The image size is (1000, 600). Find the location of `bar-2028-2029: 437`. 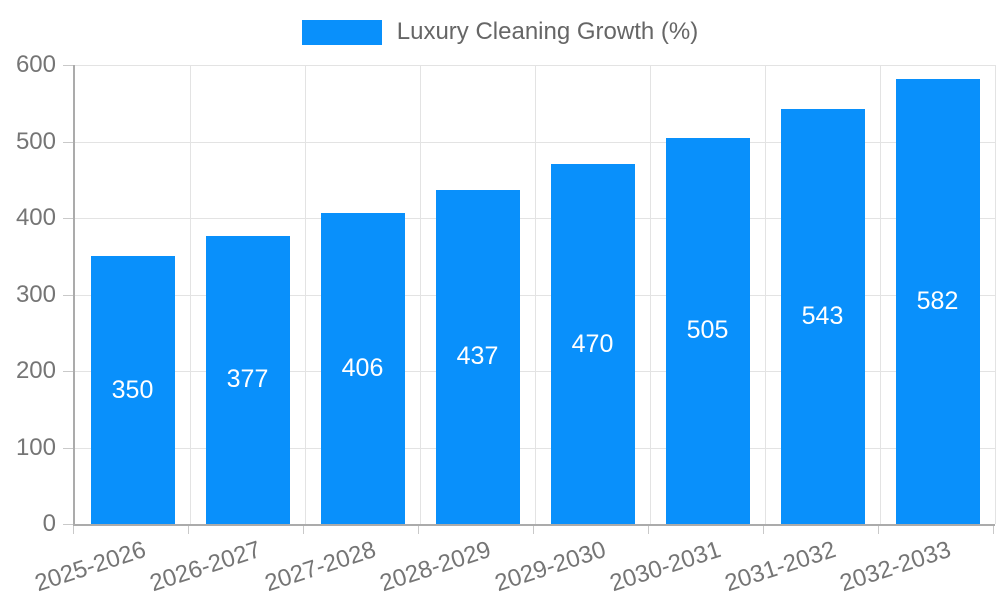

bar-2028-2029: 437 is located at coordinates (477, 356).